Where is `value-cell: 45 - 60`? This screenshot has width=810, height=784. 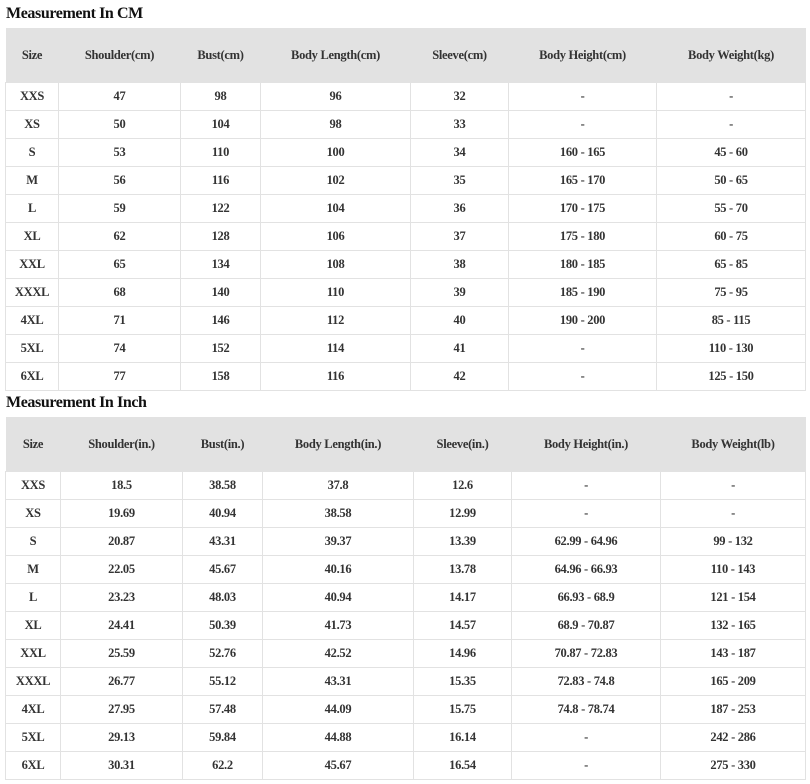
value-cell: 45 - 60 is located at coordinates (731, 152).